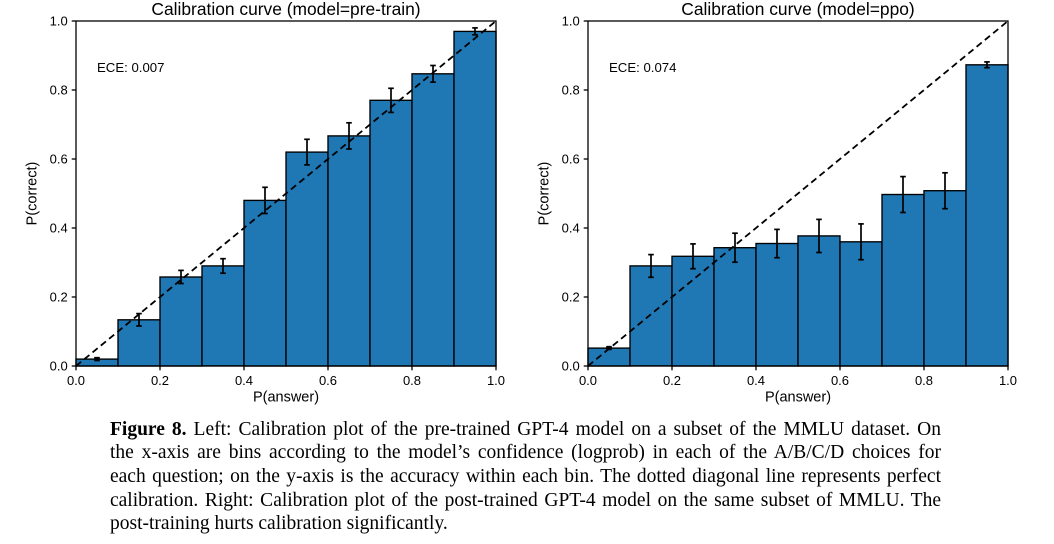  What do you see at coordinates (130, 67) in the screenshot?
I see `svg-text: ECE: 0.007` at bounding box center [130, 67].